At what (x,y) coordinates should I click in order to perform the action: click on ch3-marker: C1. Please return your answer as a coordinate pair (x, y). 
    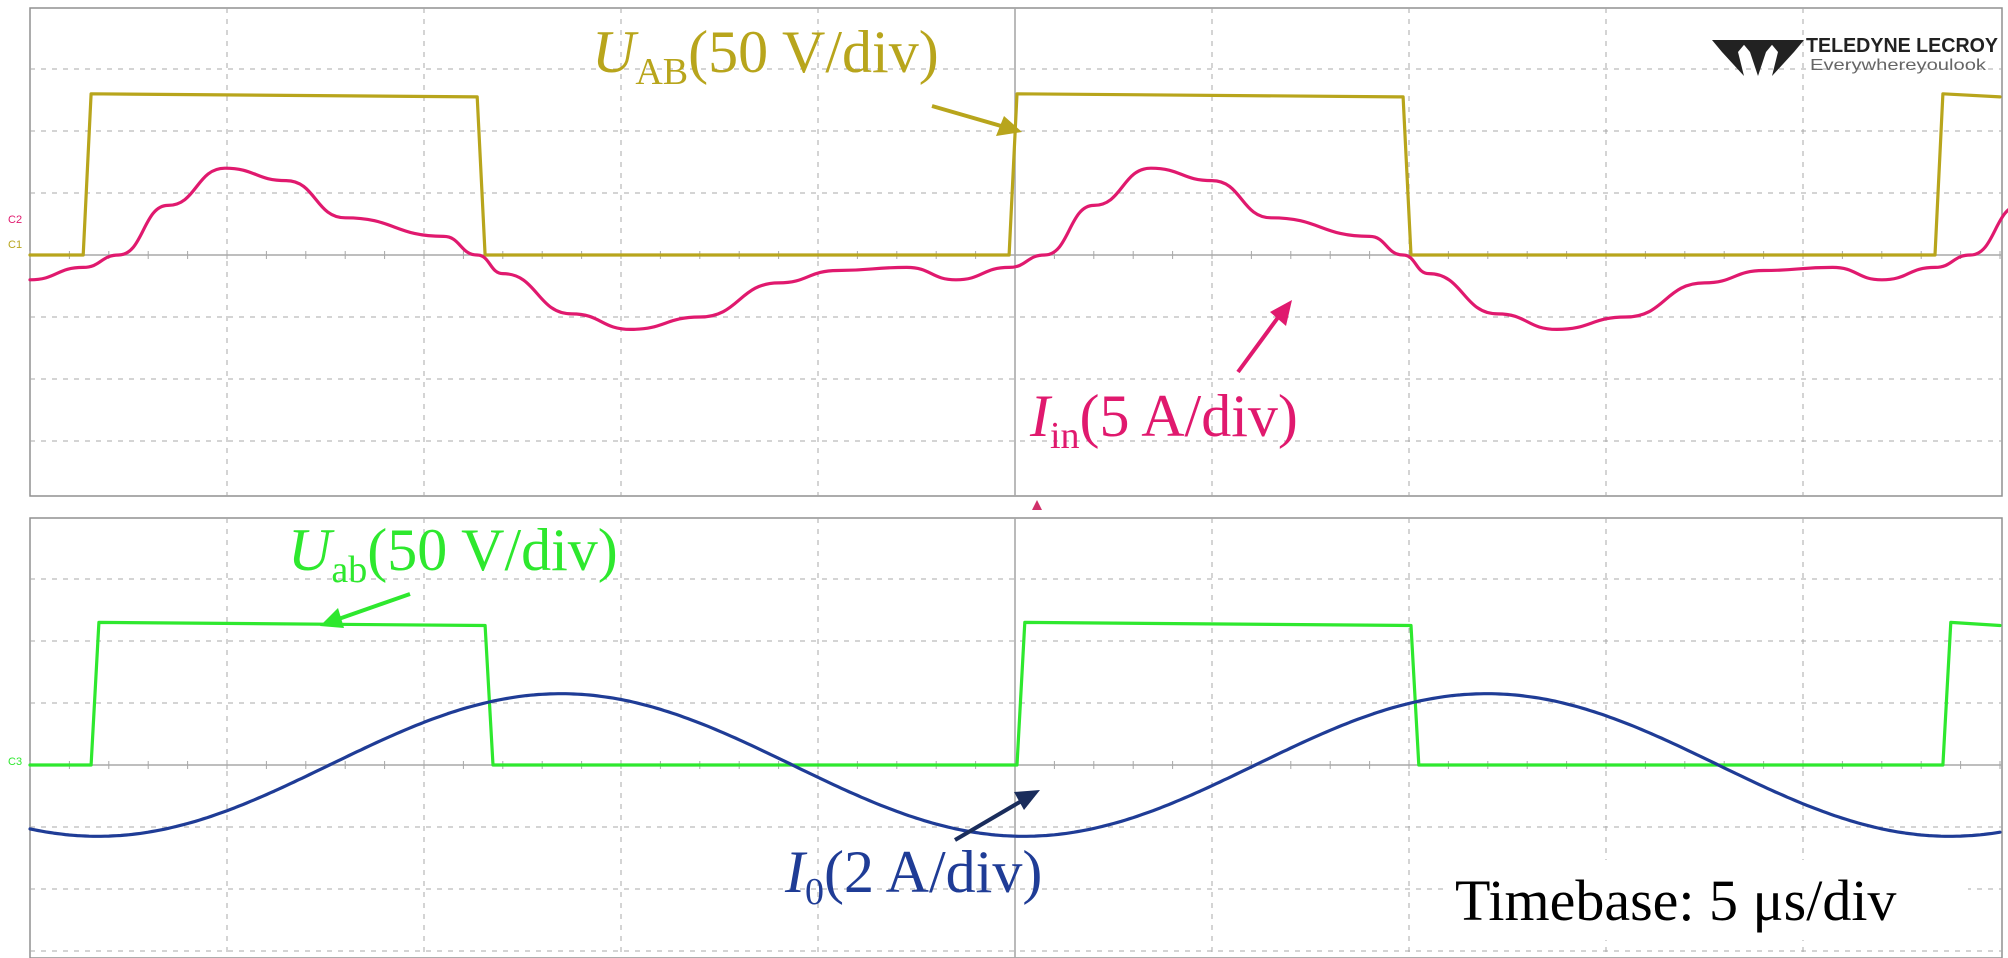
    Looking at the image, I should click on (15, 245).